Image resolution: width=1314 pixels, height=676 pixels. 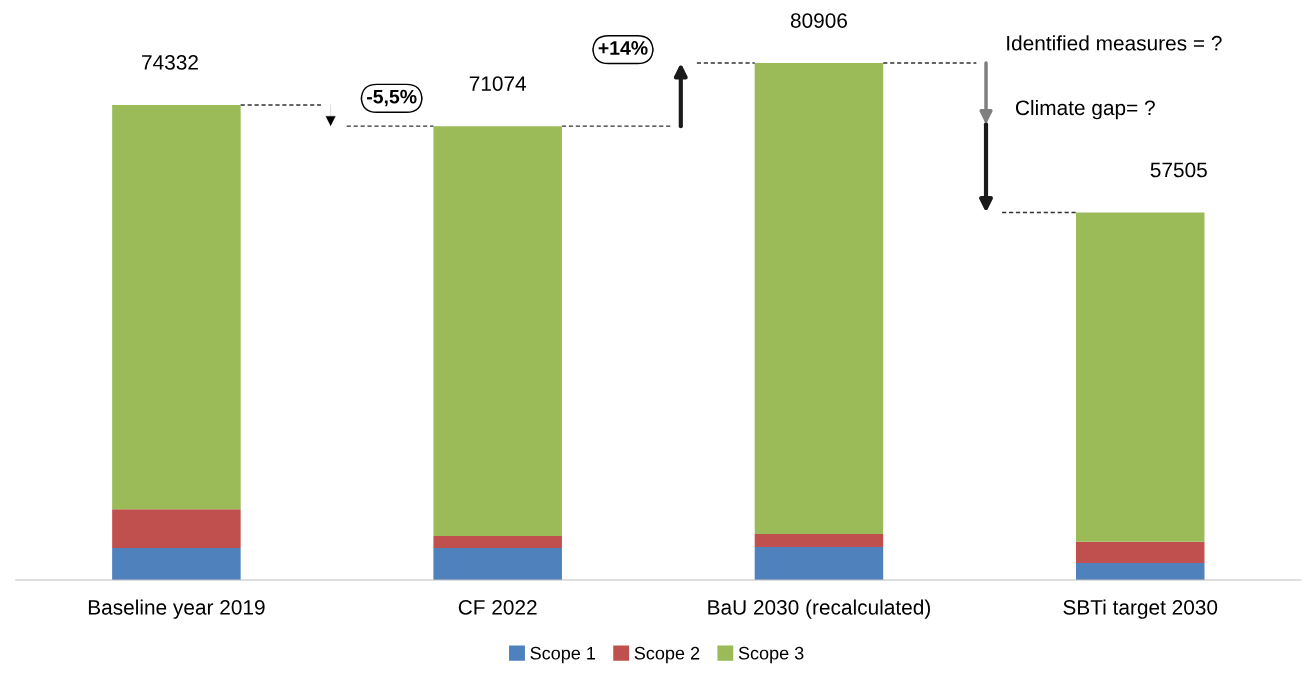 What do you see at coordinates (170, 62) in the screenshot?
I see `annotation: 74332` at bounding box center [170, 62].